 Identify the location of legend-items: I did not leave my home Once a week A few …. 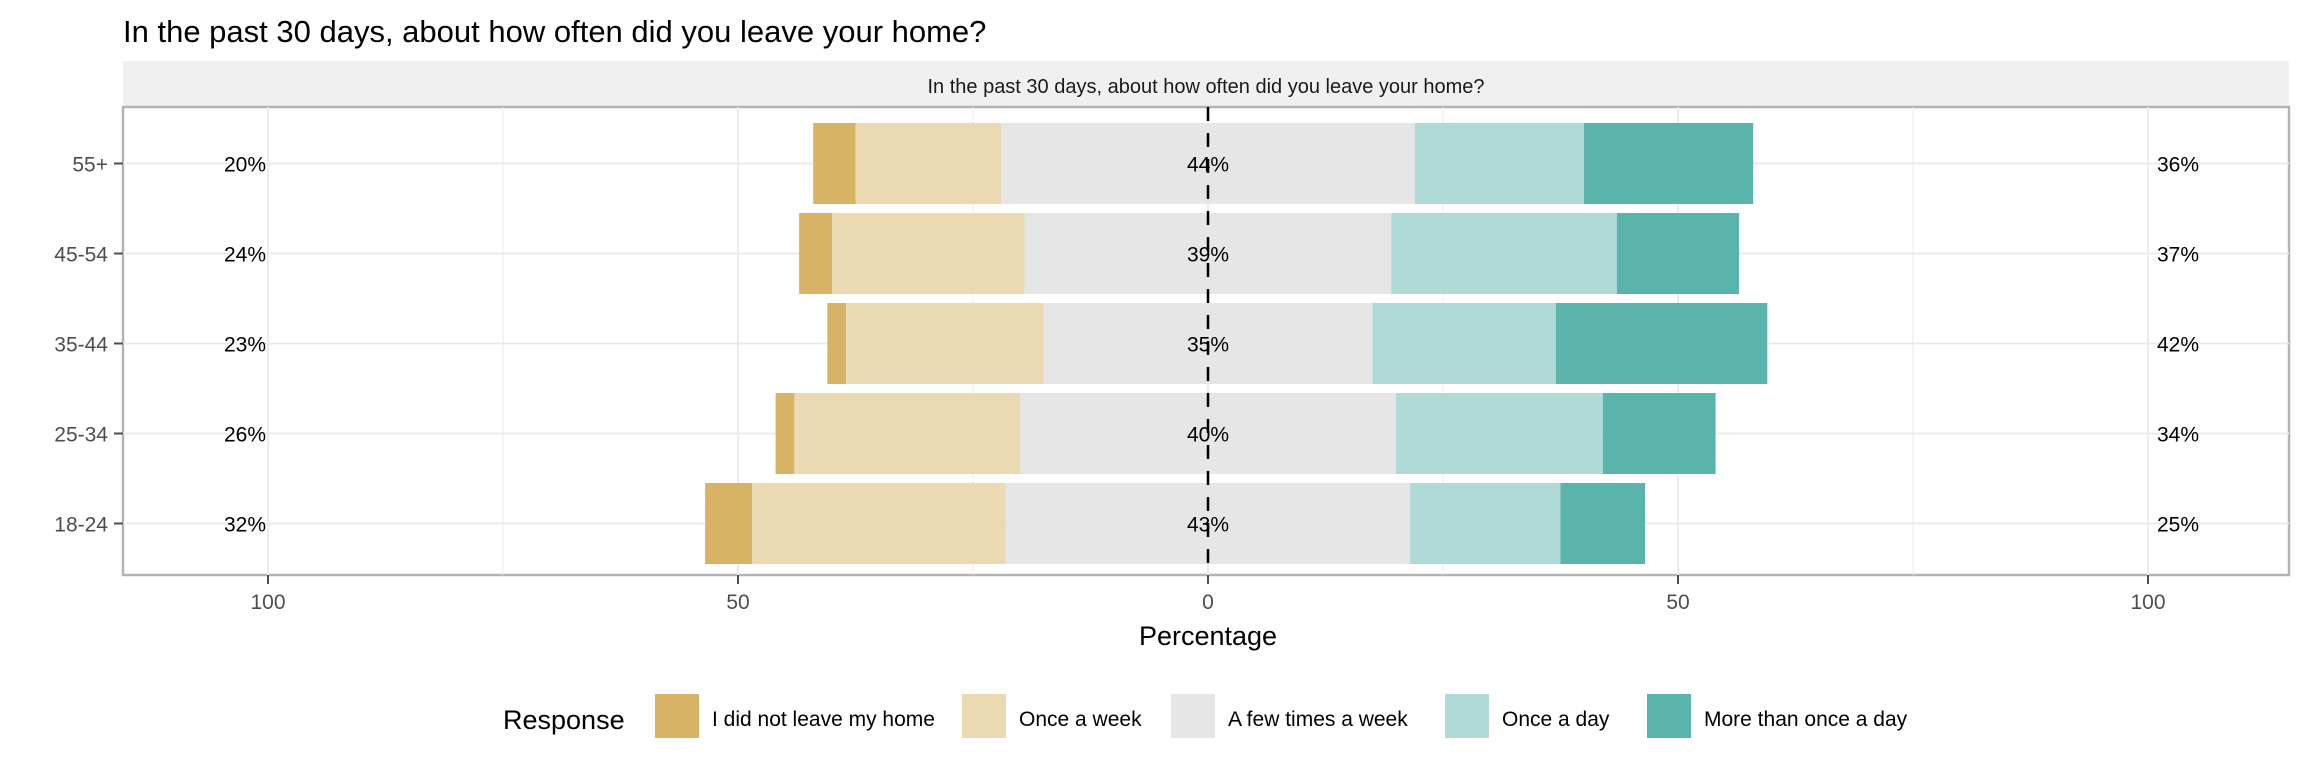
(1281, 716).